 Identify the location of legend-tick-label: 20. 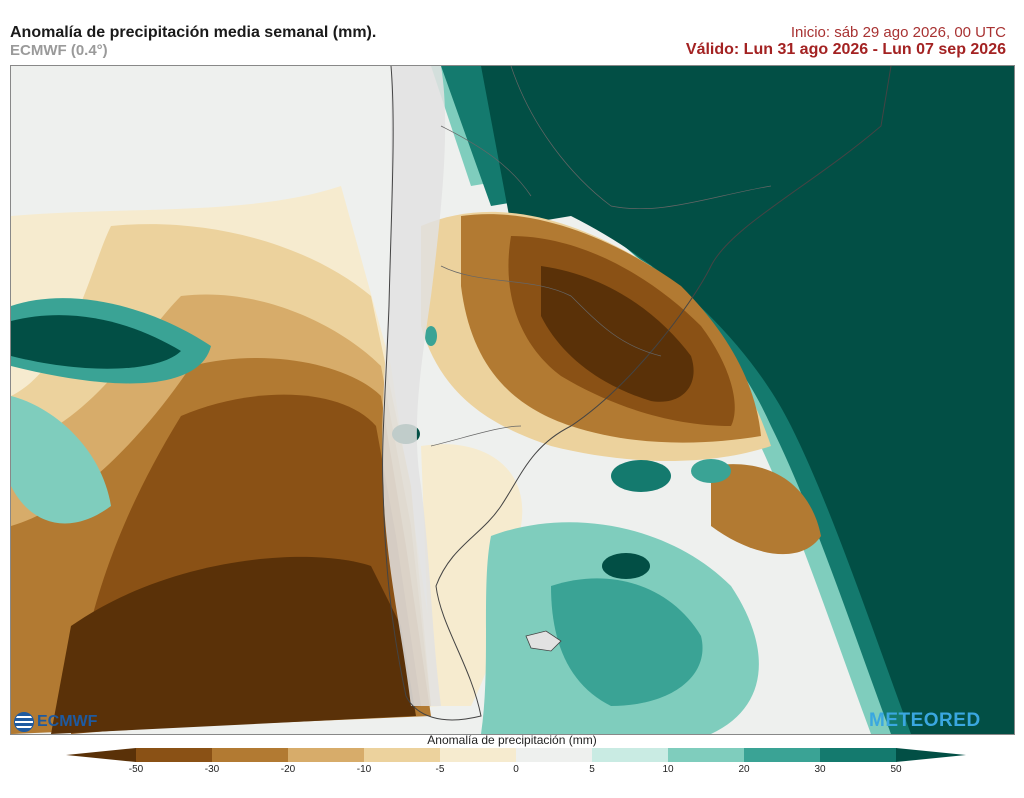
(744, 769).